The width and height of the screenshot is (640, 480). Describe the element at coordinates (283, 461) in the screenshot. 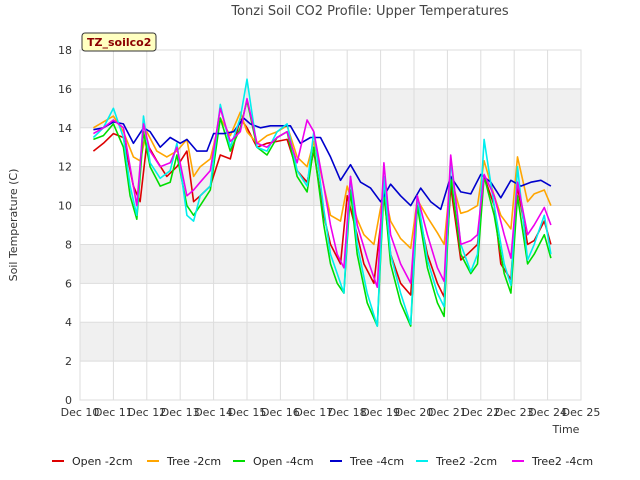

I see `legend-label: Open -4cm` at that location.